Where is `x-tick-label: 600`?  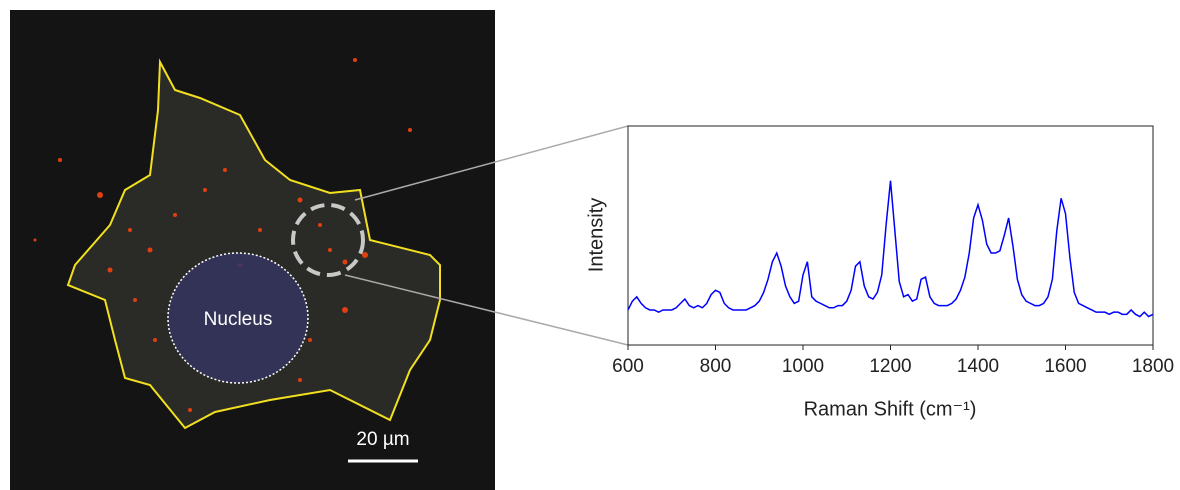 x-tick-label: 600 is located at coordinates (628, 366).